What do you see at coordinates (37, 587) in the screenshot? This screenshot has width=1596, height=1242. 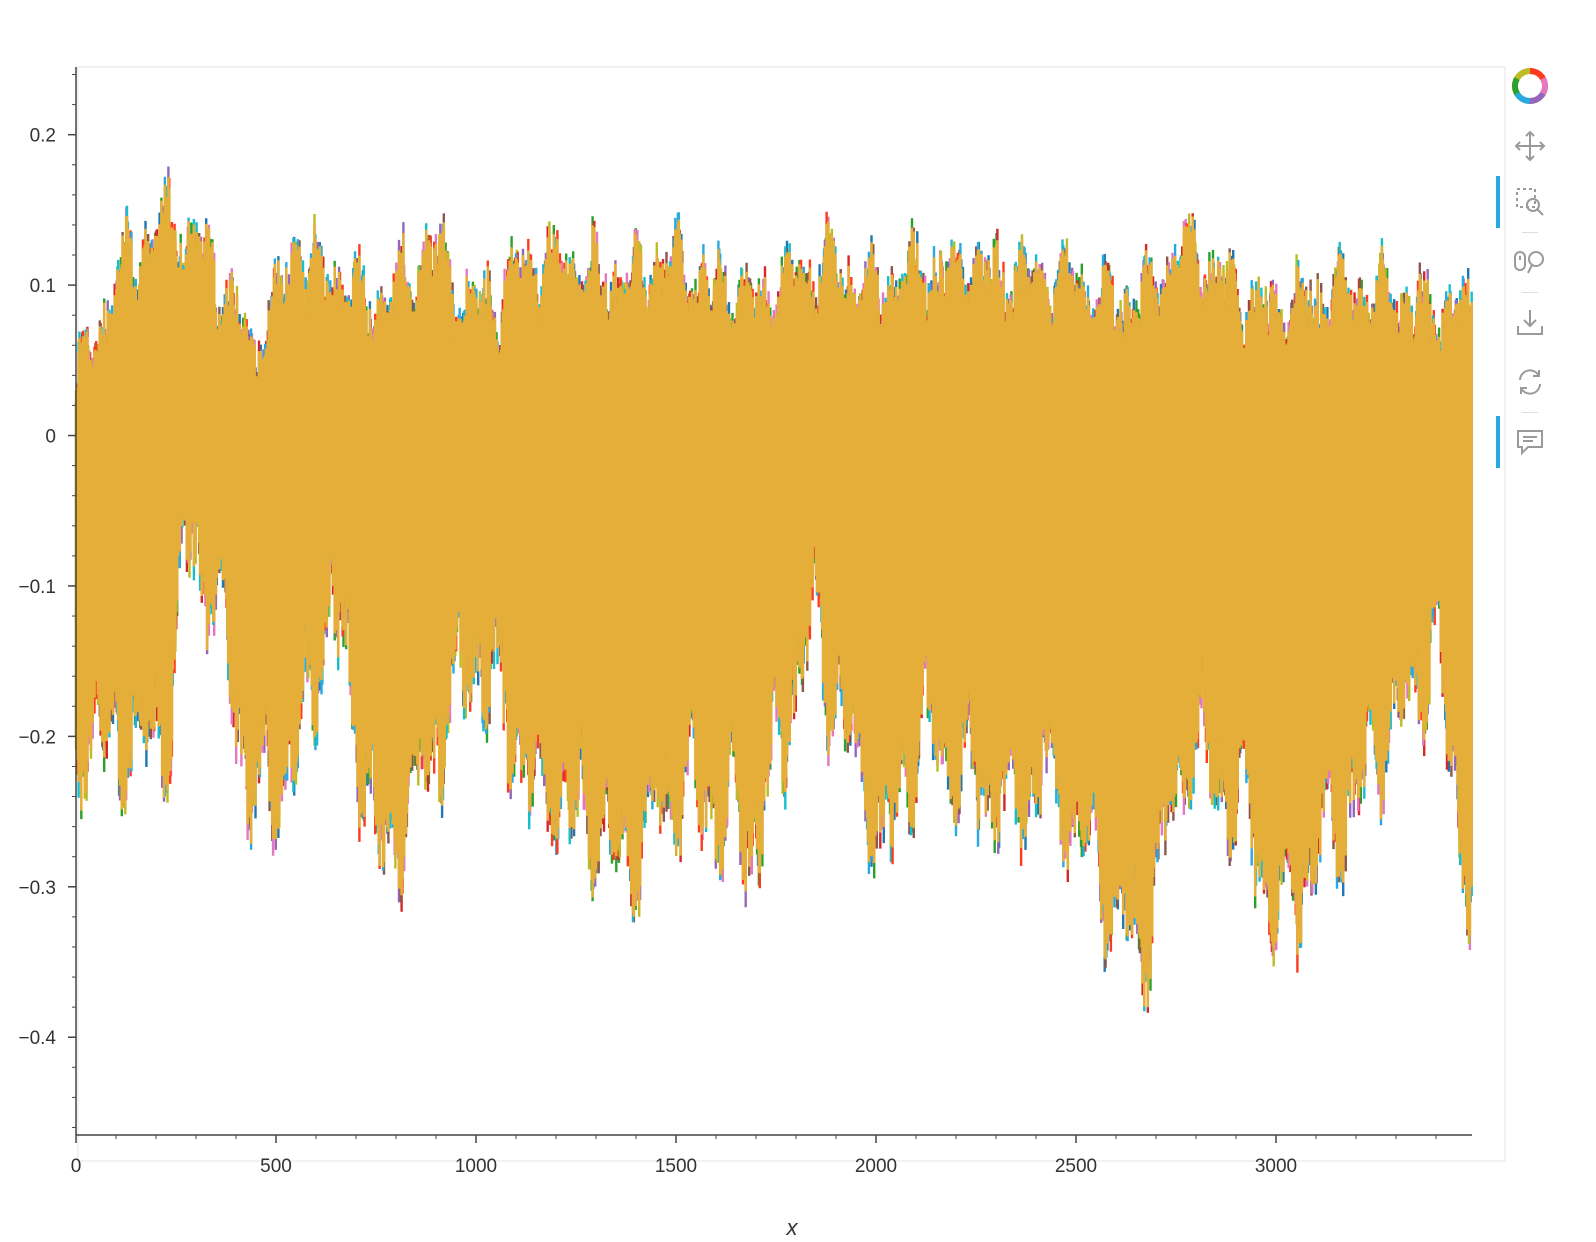 I see `y-tick-label: −0.1` at bounding box center [37, 587].